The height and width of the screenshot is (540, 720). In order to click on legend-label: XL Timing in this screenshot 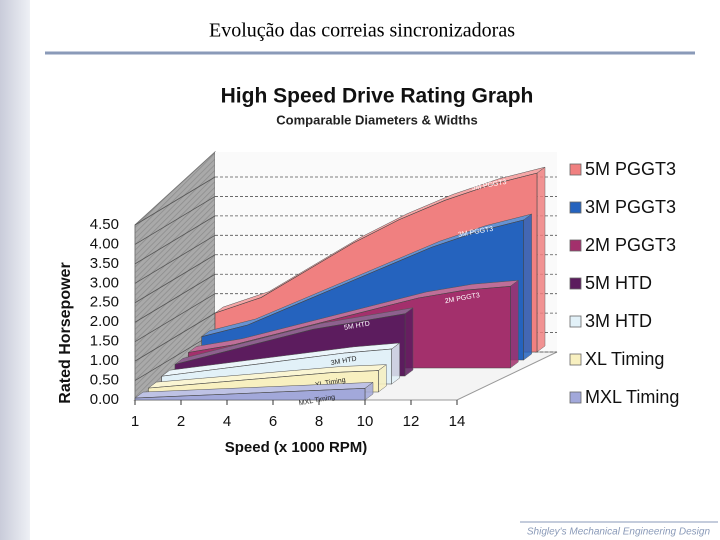, I will do `click(624, 359)`.